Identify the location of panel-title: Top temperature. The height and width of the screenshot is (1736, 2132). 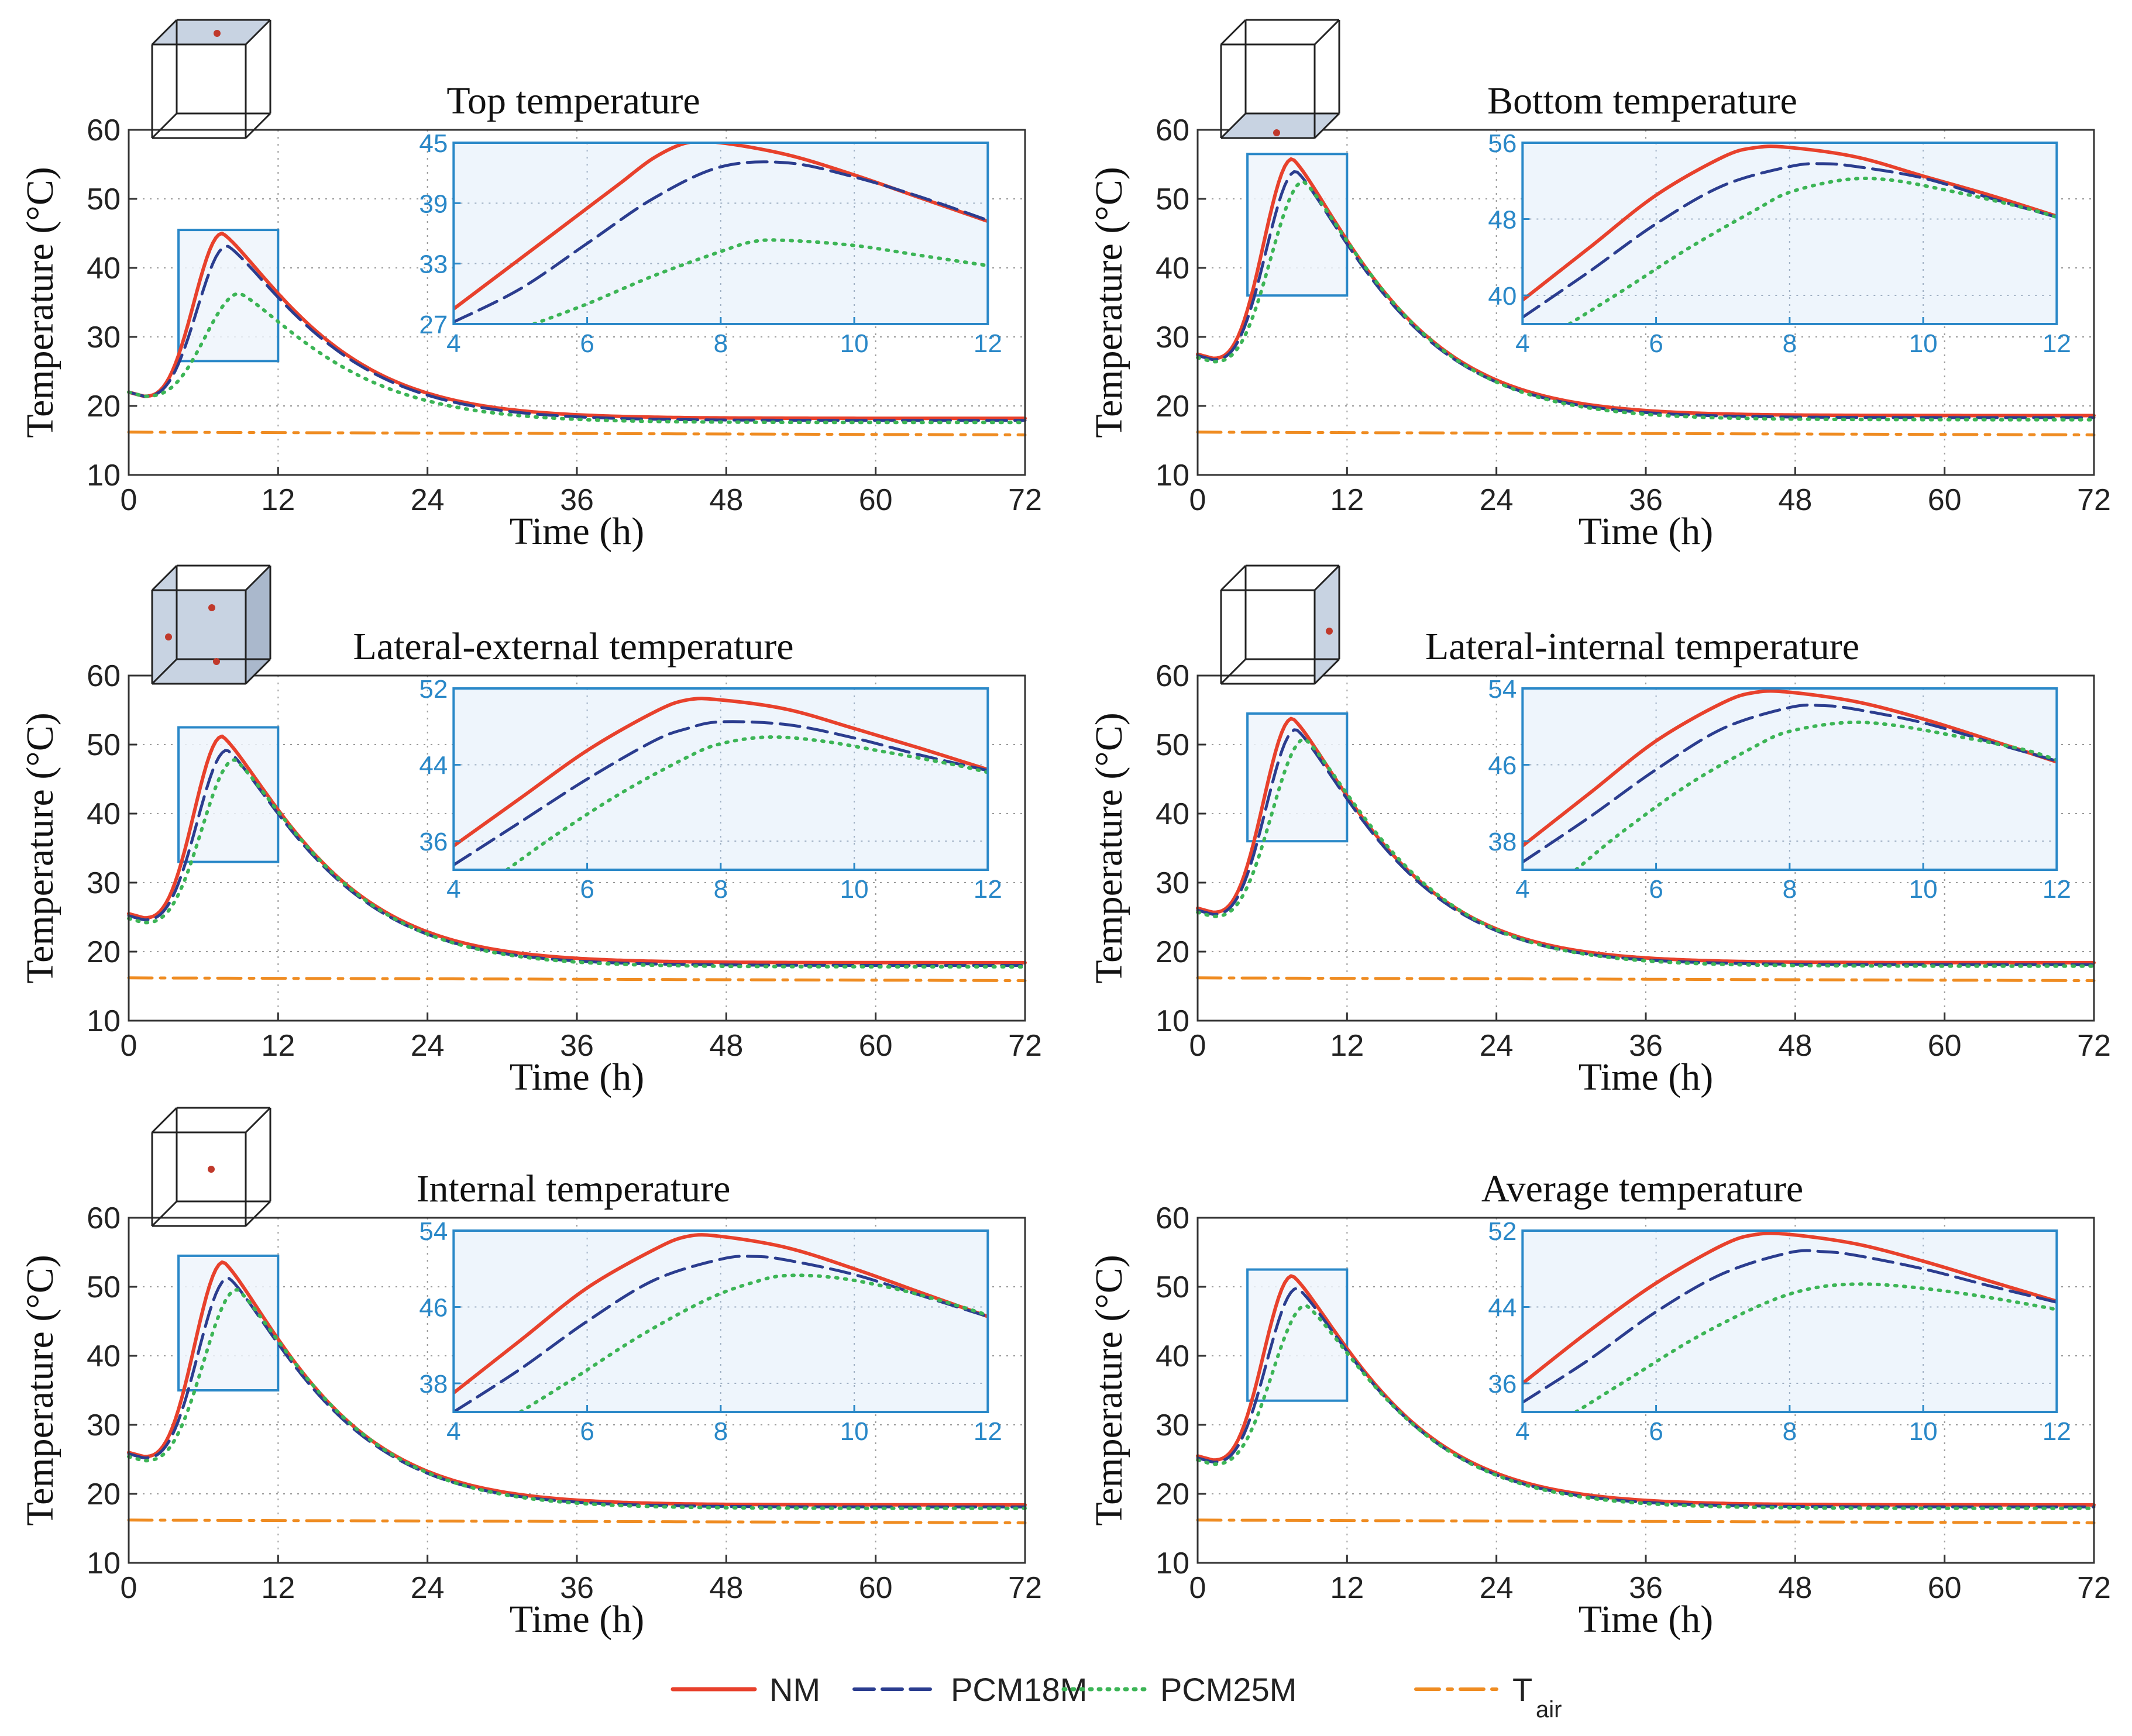
(573, 101).